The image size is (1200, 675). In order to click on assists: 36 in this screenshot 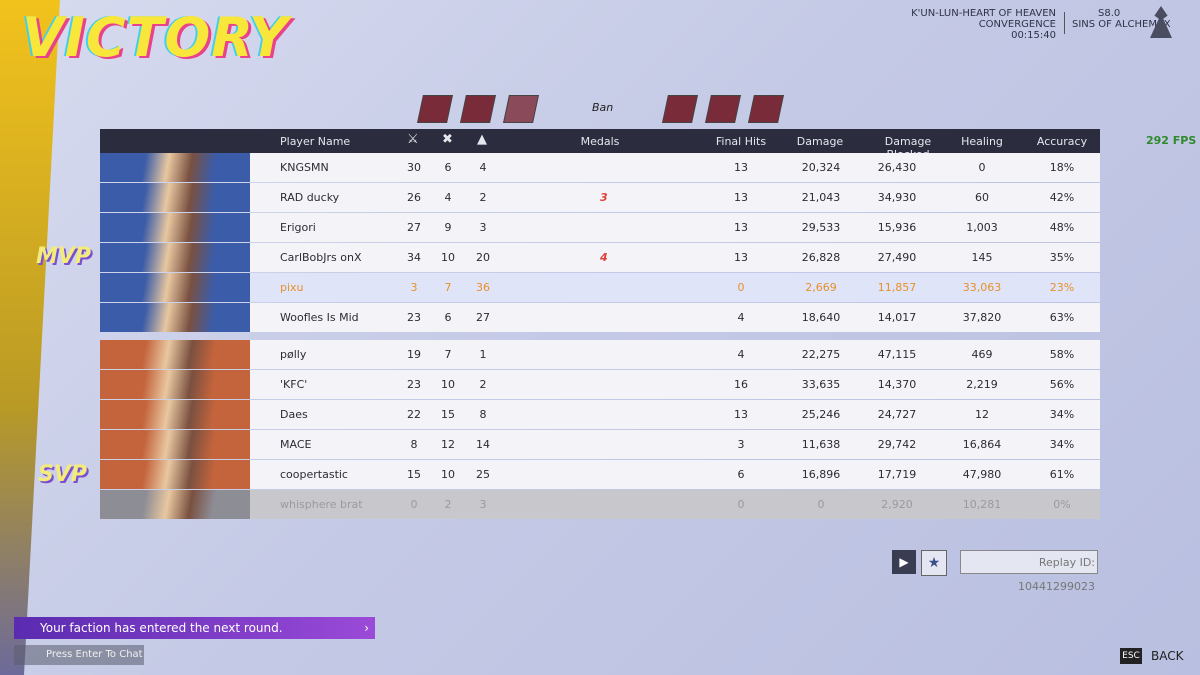, I will do `click(483, 287)`.